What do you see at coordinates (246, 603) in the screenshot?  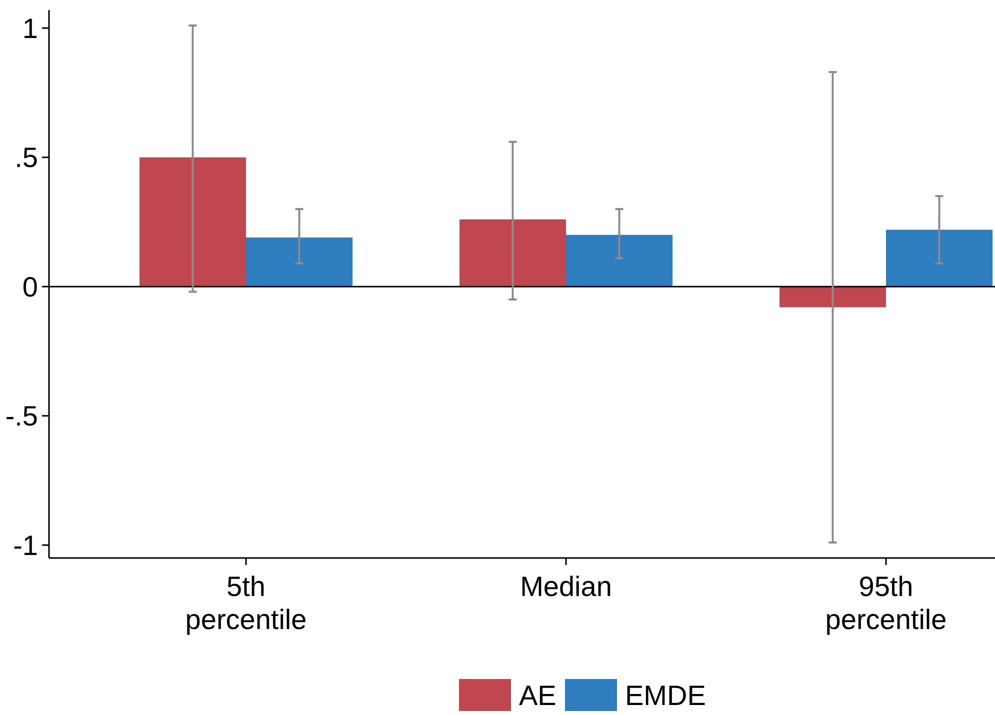 I see `x-tick-label: 5th percentile` at bounding box center [246, 603].